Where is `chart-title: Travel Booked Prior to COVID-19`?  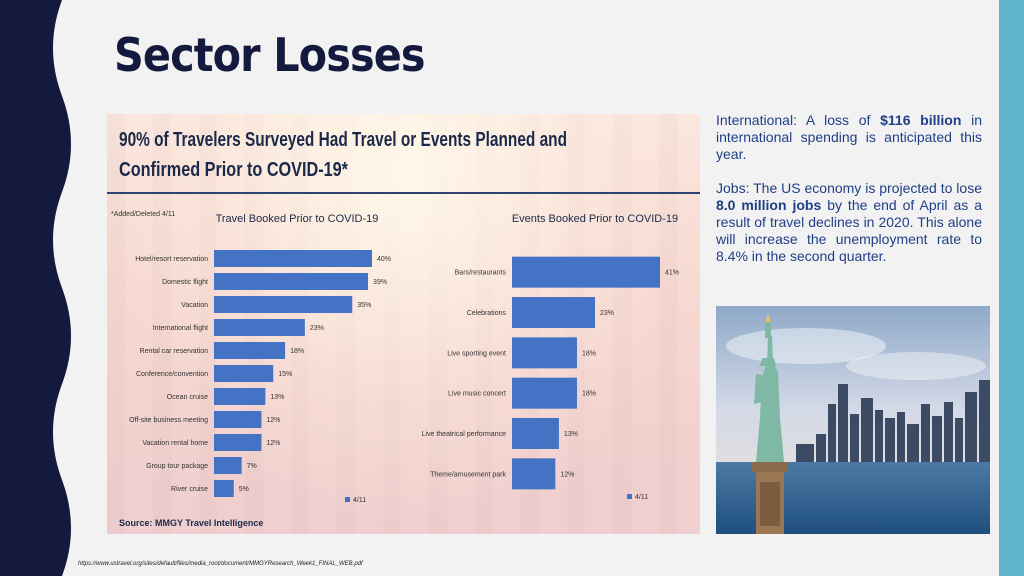 chart-title: Travel Booked Prior to COVID-19 is located at coordinates (297, 219).